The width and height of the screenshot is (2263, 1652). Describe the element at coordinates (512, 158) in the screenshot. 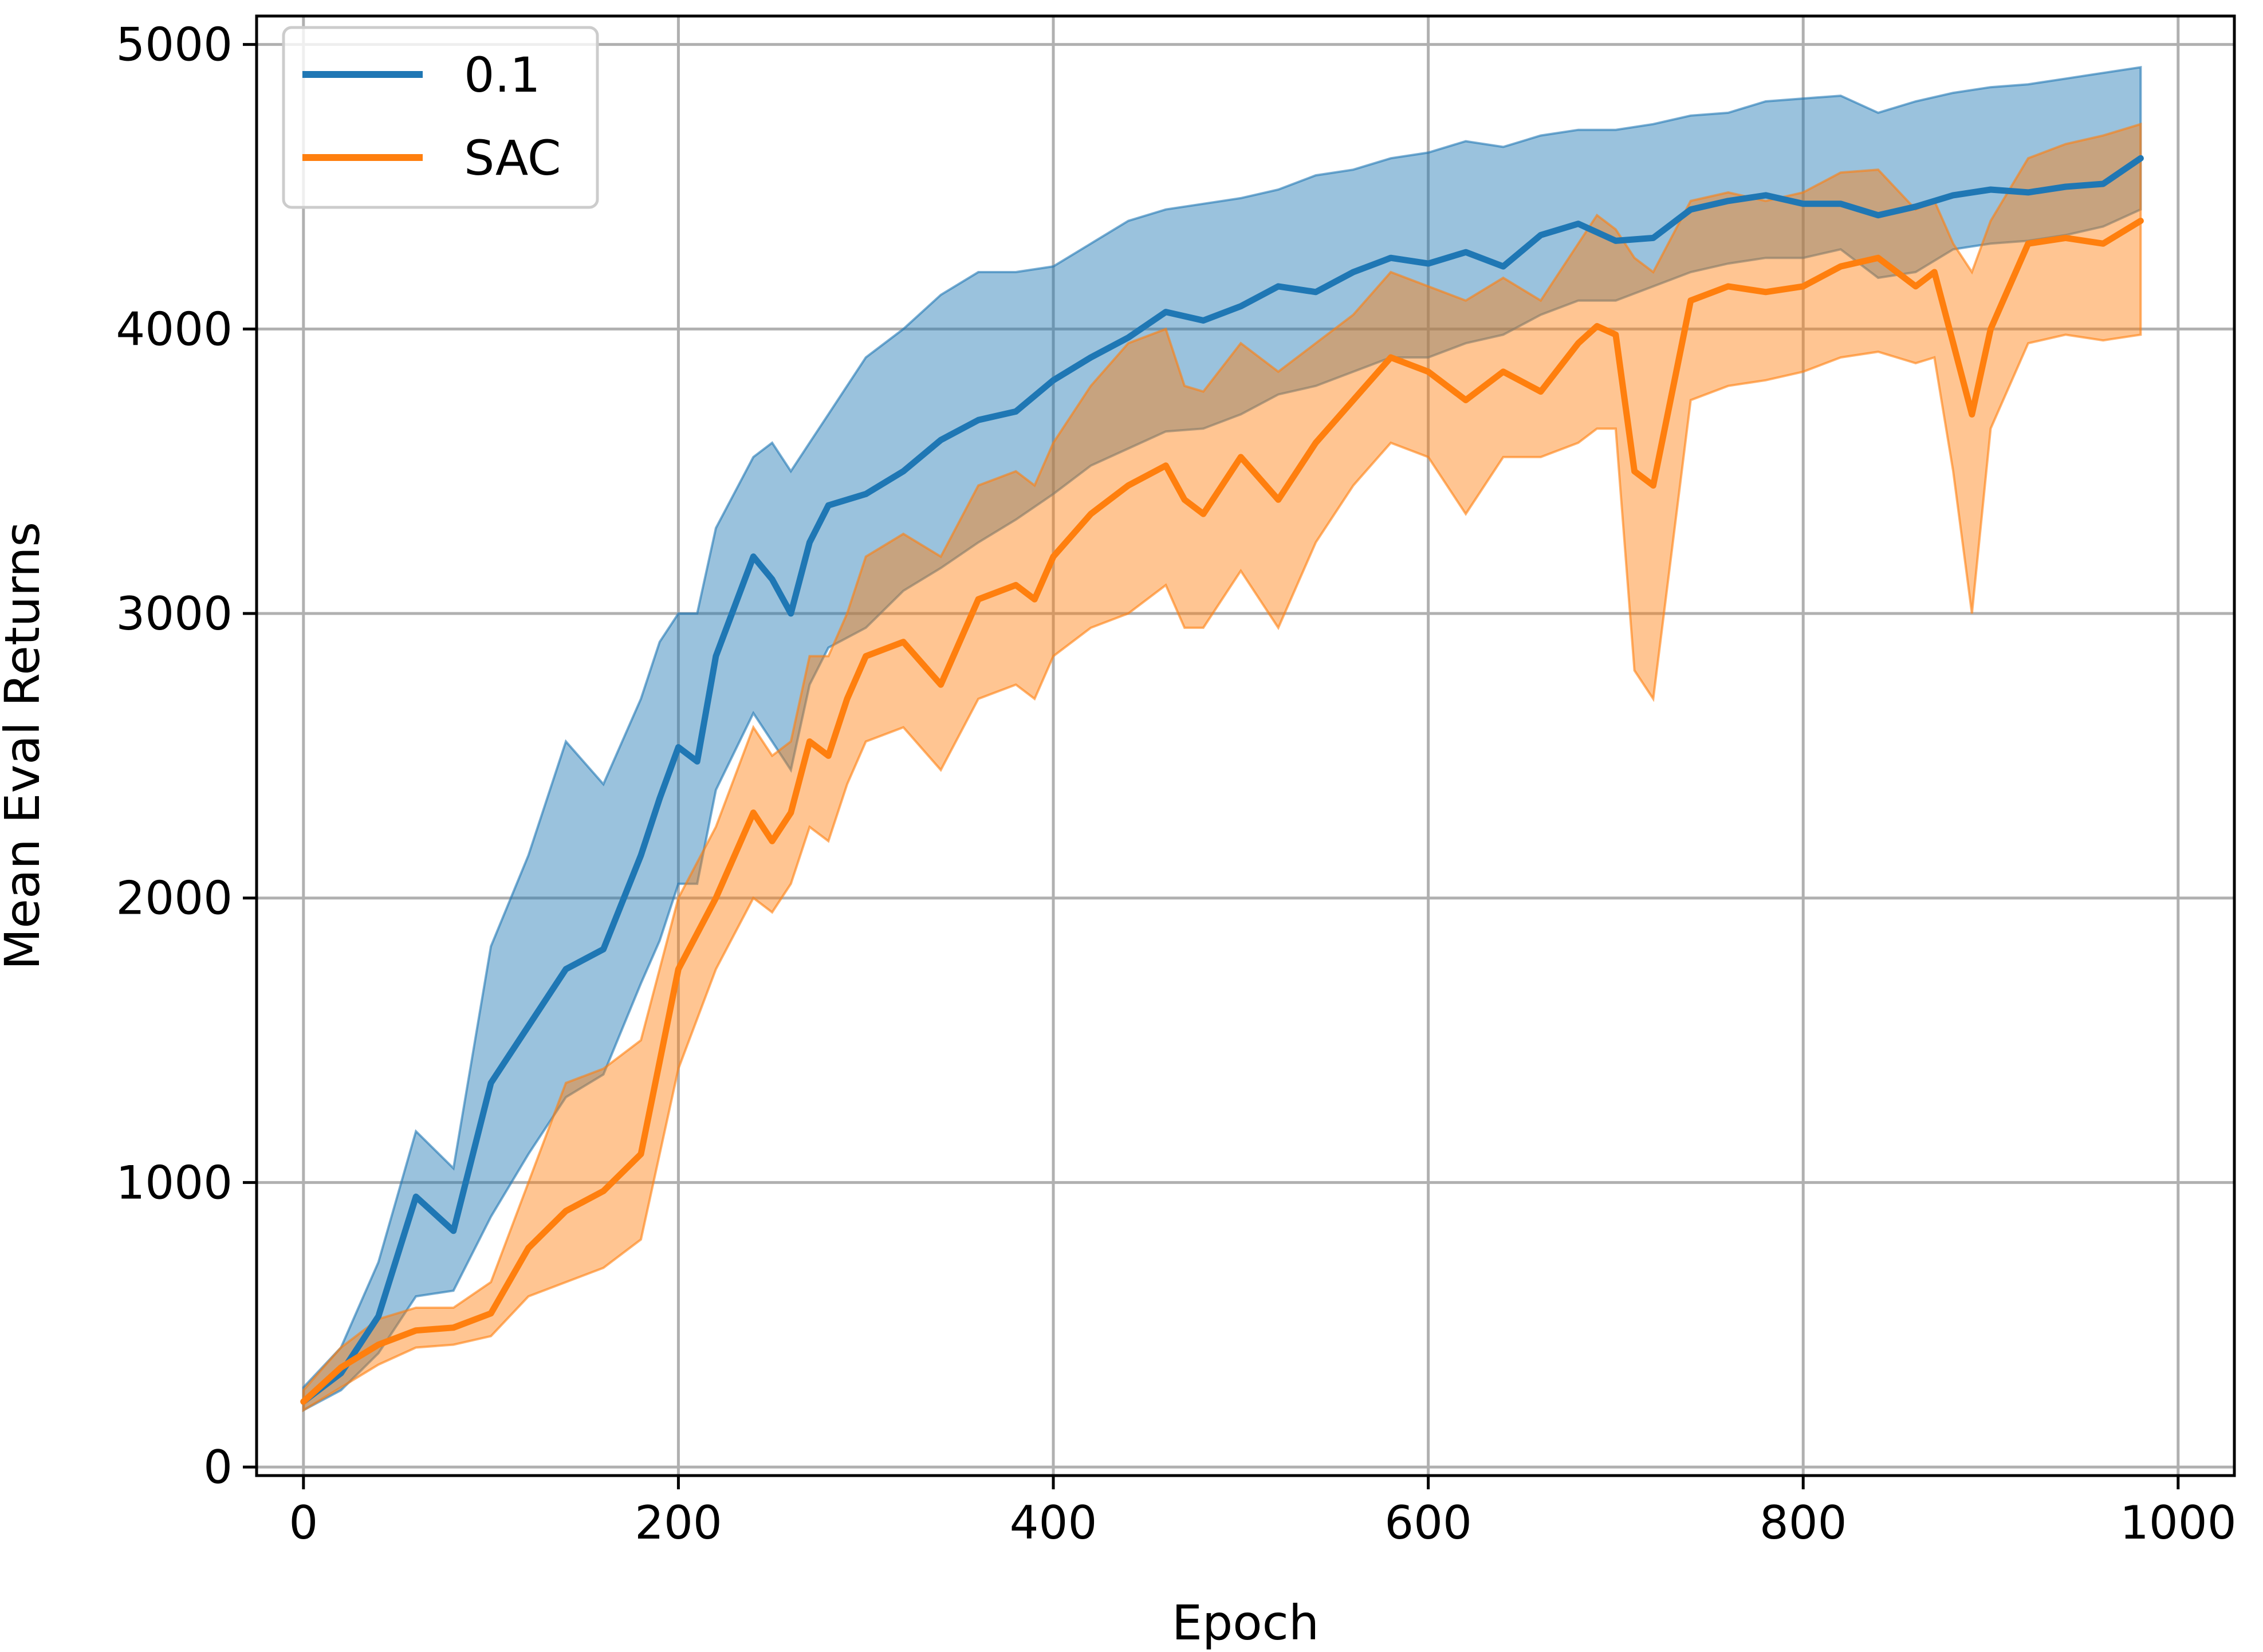

I see `legend-label-sac: SAC` at that location.